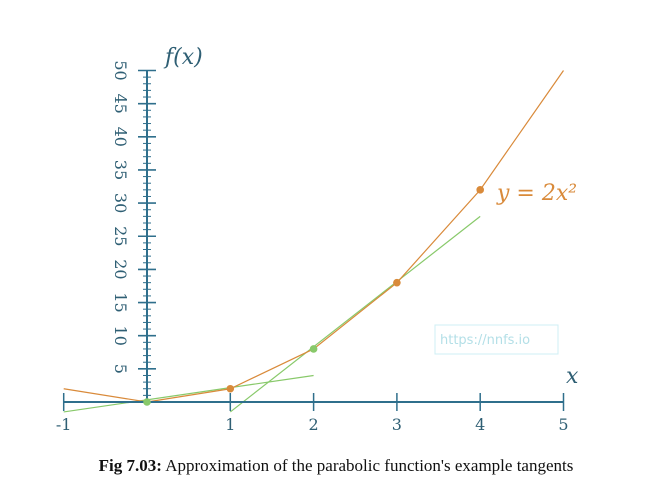 This screenshot has height=499, width=672. I want to click on watermark: https://nnfs.io, so click(496, 339).